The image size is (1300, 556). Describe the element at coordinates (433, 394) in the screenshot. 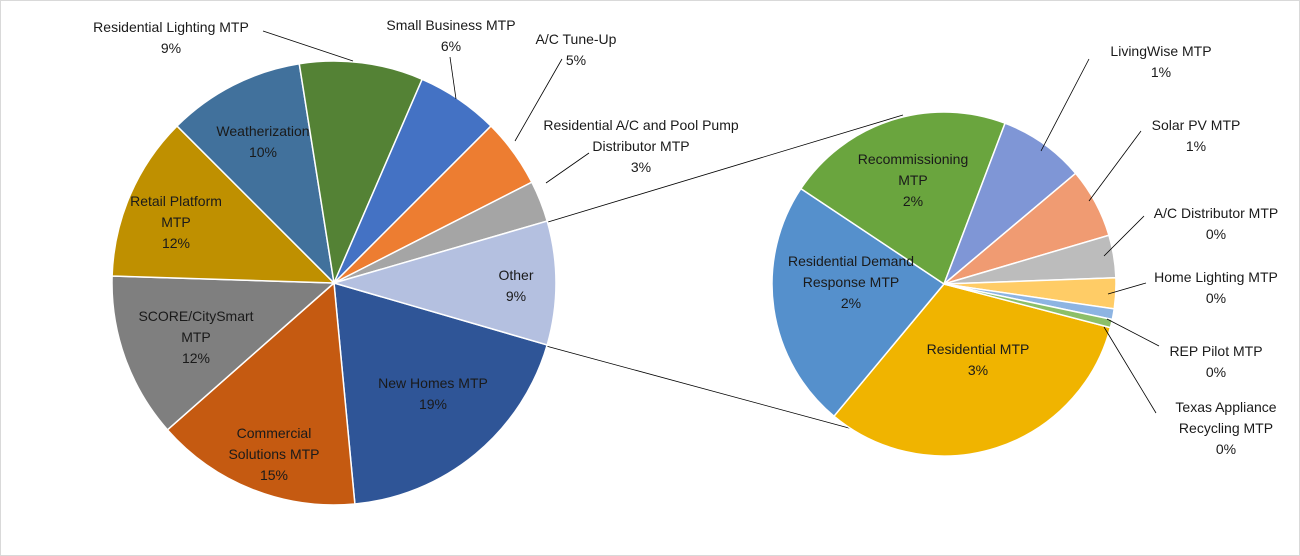

I see `slice-label: New Homes MTP 19%` at that location.